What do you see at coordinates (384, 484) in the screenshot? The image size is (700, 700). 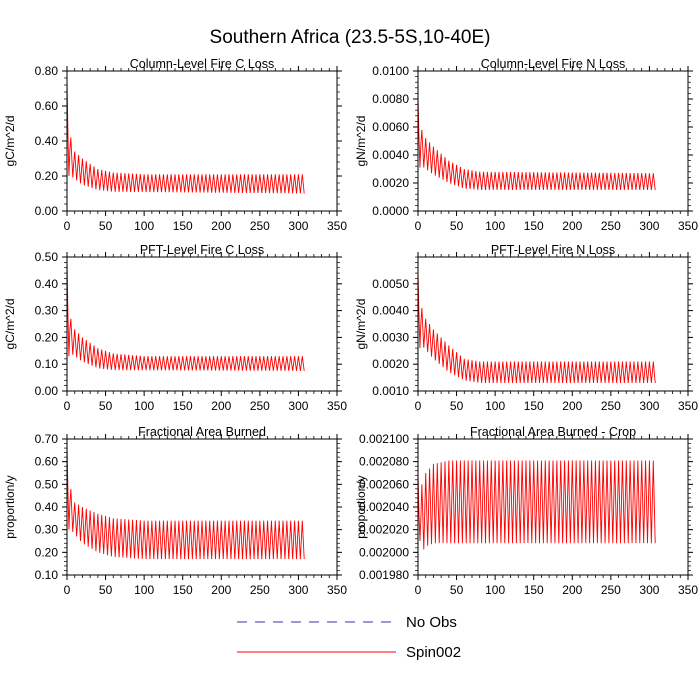 I see `y-tick-label: 0.002060` at bounding box center [384, 484].